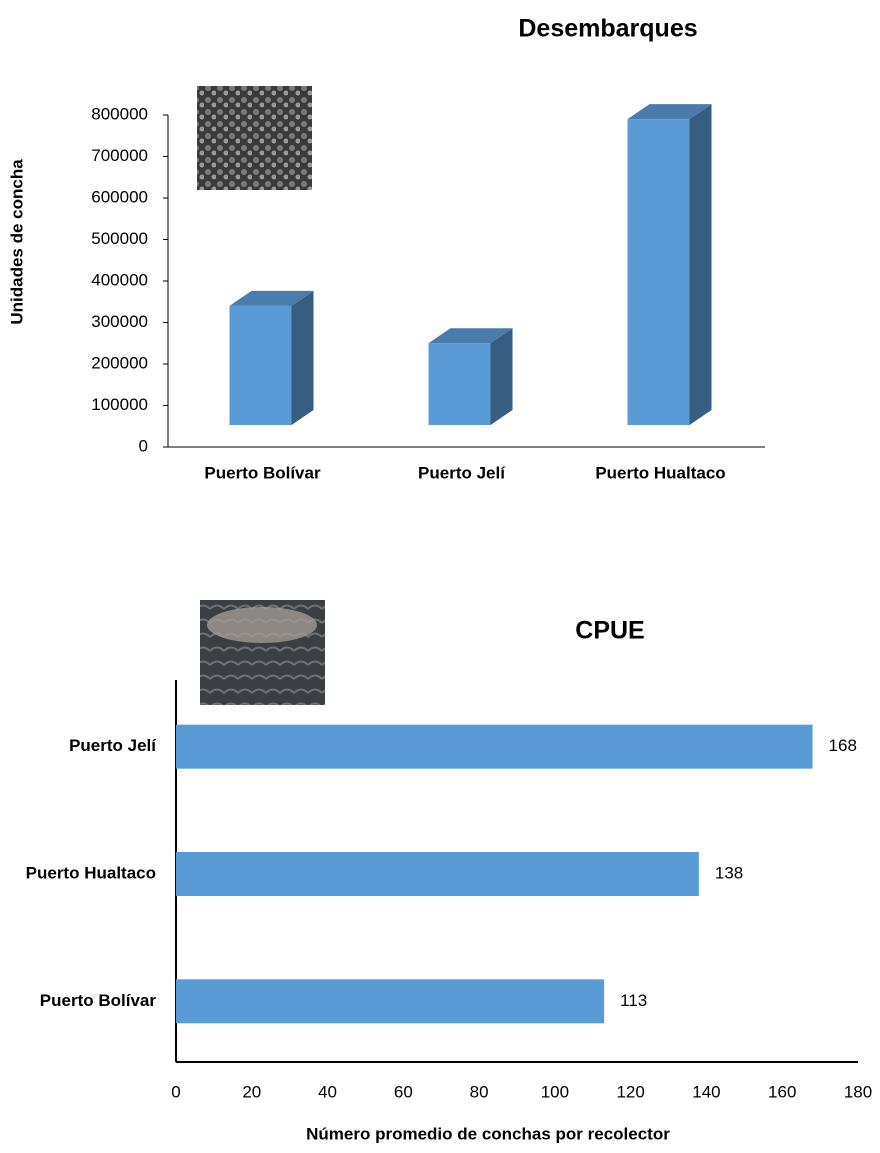 This screenshot has width=880, height=1153. What do you see at coordinates (843, 745) in the screenshot?
I see `data-label: 168` at bounding box center [843, 745].